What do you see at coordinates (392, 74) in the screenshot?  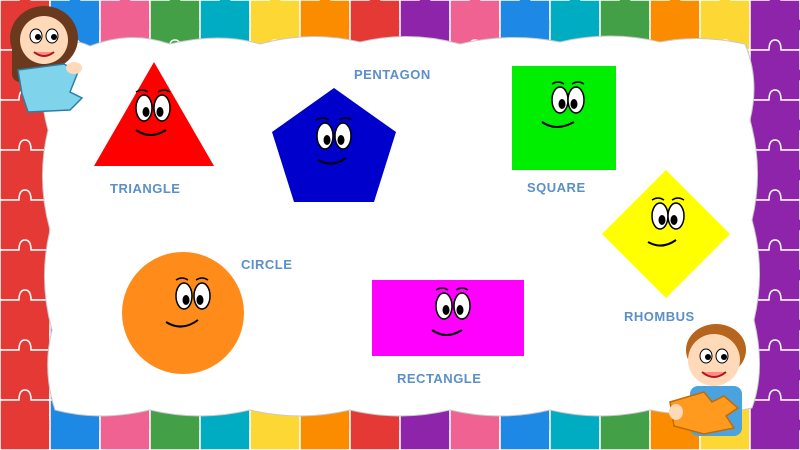 I see `pentagon-label: PENTAGON` at bounding box center [392, 74].